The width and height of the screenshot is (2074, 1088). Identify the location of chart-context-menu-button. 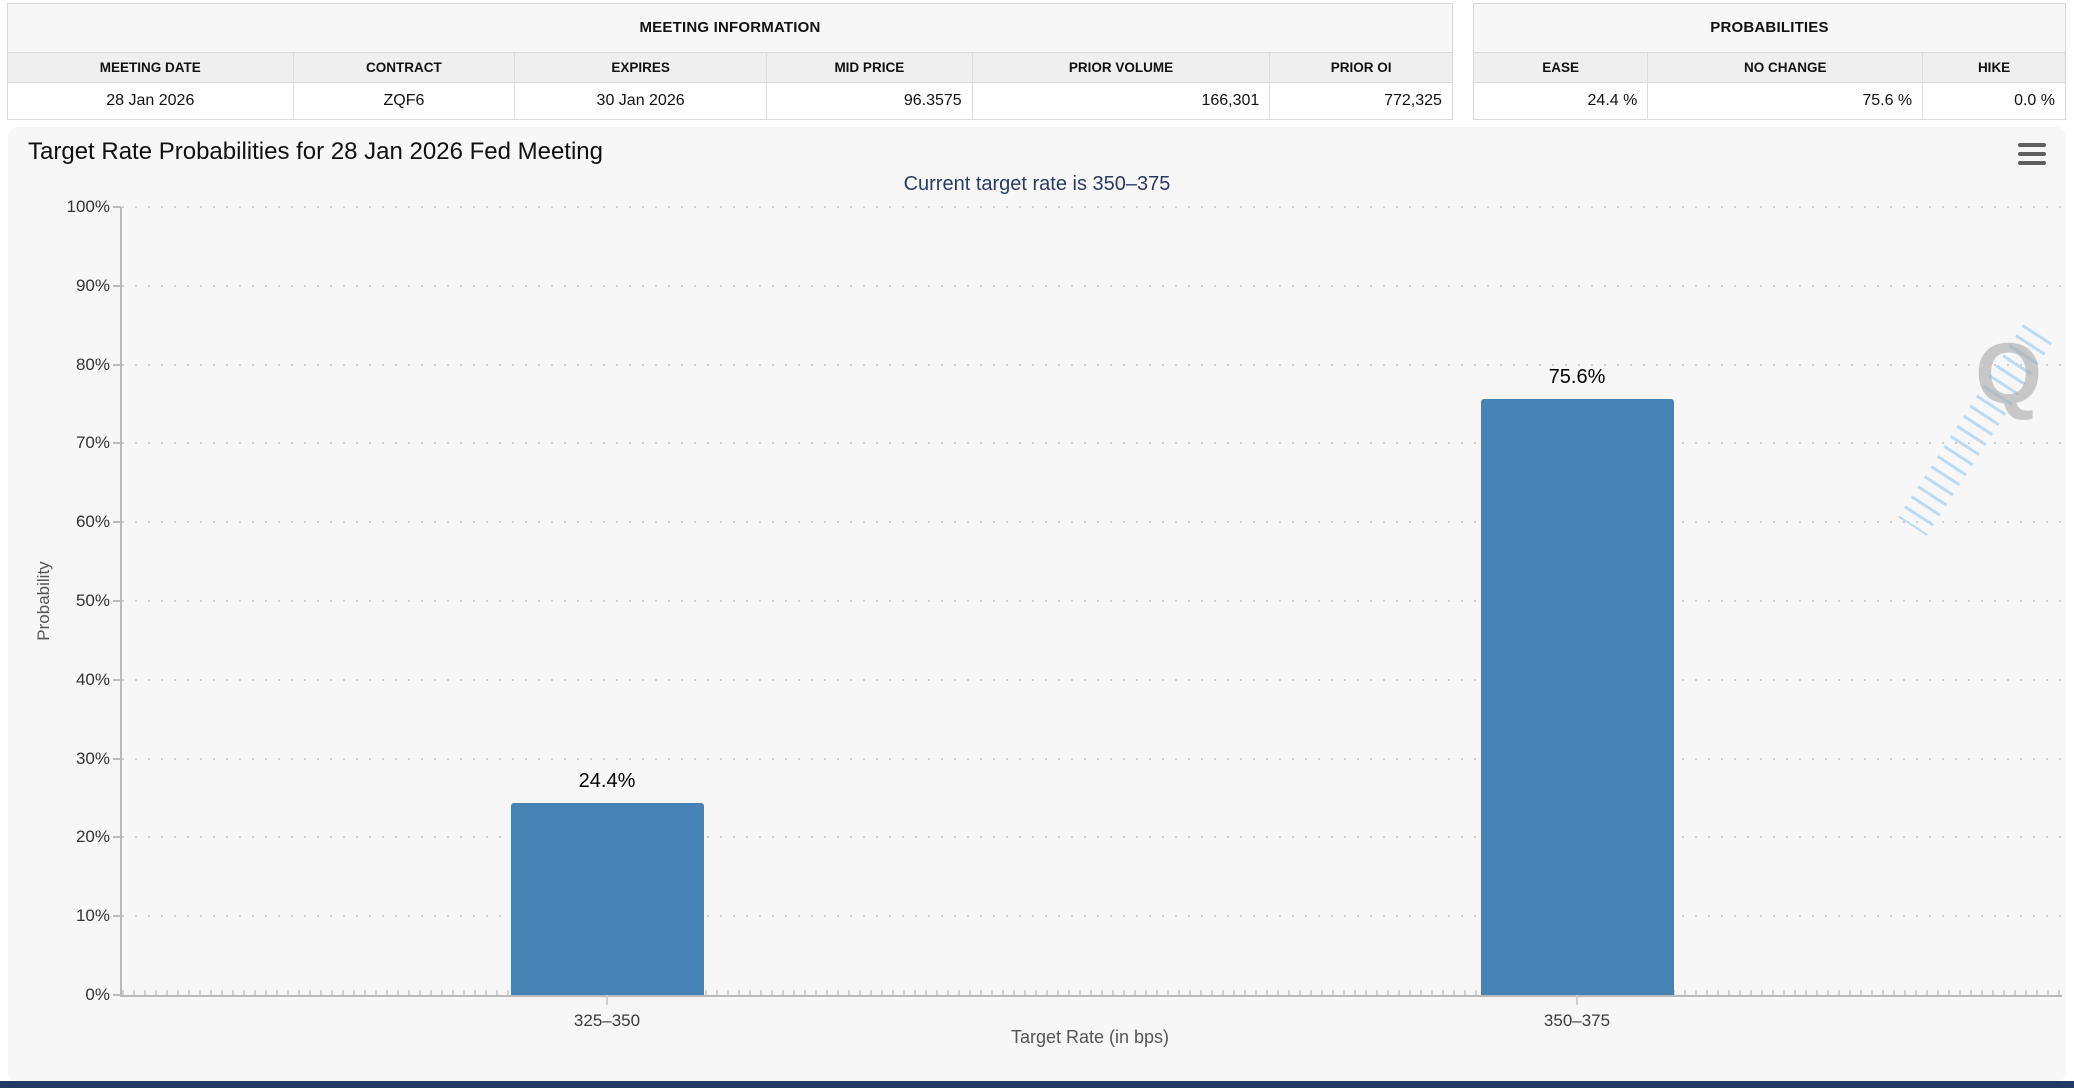
(2032, 154).